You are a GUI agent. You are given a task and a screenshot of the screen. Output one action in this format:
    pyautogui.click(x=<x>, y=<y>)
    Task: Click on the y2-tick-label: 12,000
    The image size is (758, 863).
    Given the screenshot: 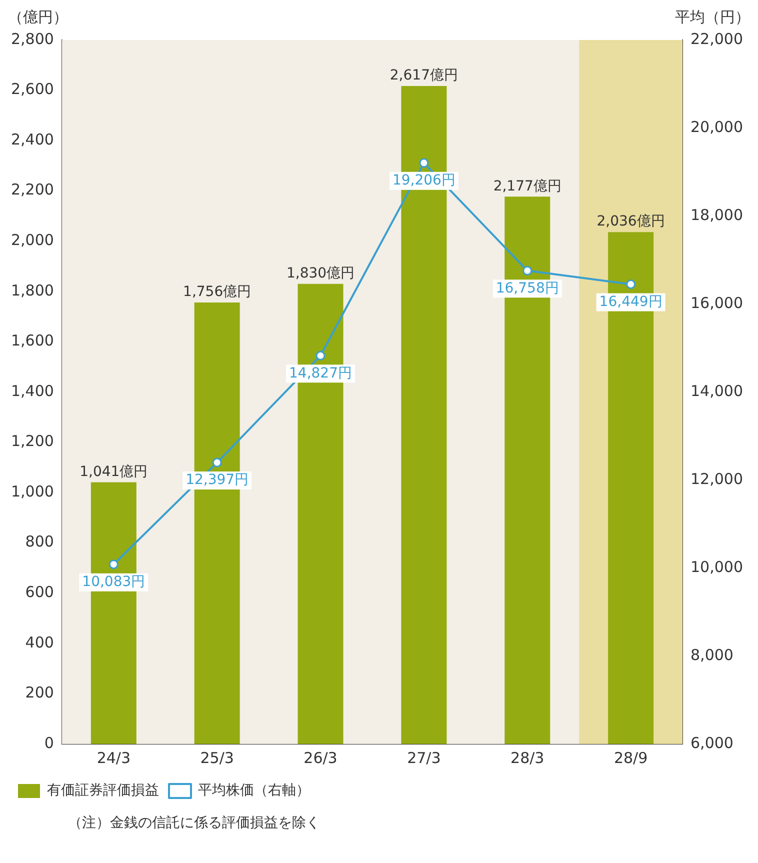 What is the action you would take?
    pyautogui.click(x=717, y=479)
    